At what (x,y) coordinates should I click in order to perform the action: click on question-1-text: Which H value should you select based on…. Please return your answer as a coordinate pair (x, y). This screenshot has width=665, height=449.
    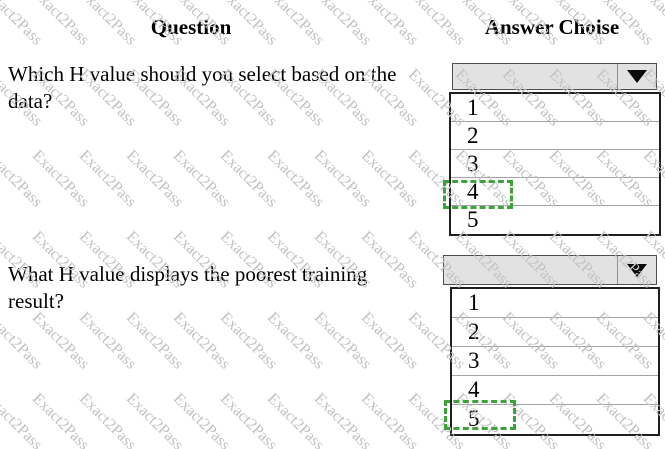
    Looking at the image, I should click on (202, 87).